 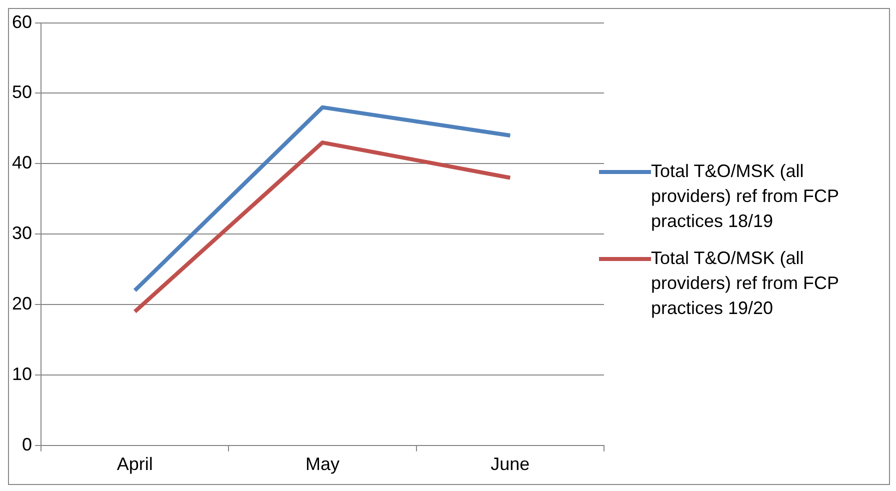 What do you see at coordinates (745, 196) in the screenshot?
I see `legend-label: Total T&O/MSK (all providers) ref from FCP practices 18/19` at bounding box center [745, 196].